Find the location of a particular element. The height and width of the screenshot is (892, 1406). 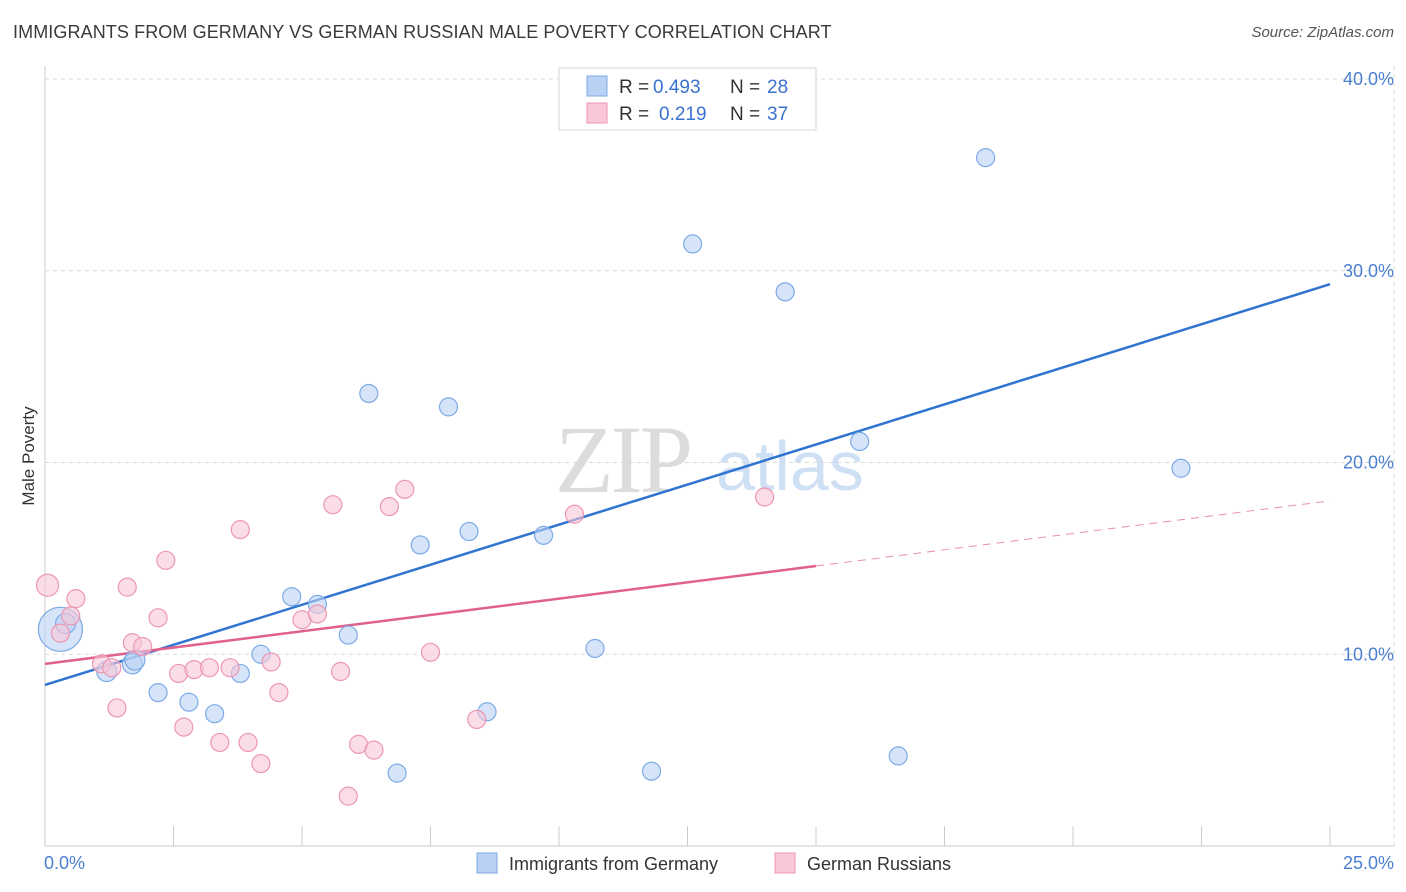

watermark-zip: ZIP is located at coordinates (622, 459).